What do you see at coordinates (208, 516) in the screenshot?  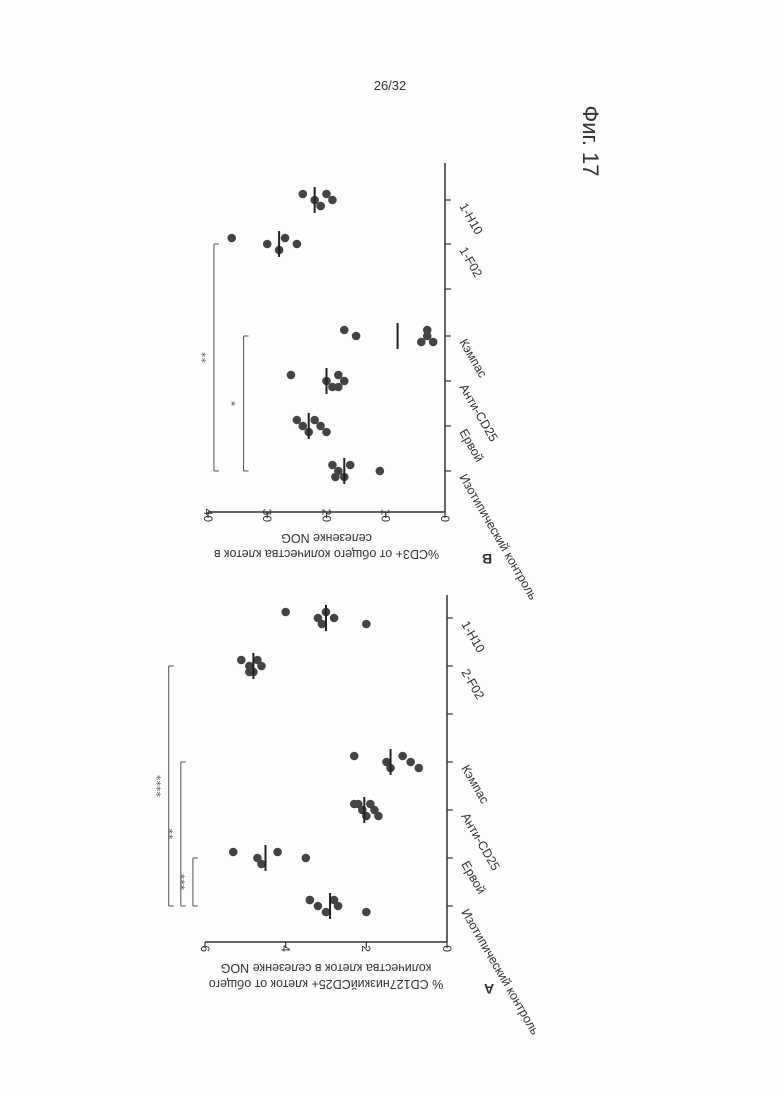 I see `value-tick-label: 40` at bounding box center [208, 516].